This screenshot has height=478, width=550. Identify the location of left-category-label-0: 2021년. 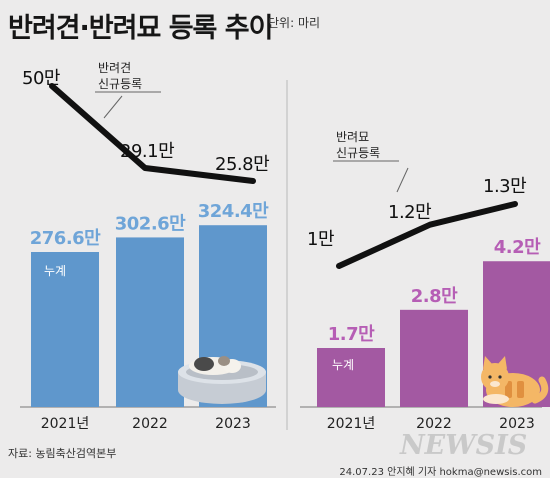
(65, 424).